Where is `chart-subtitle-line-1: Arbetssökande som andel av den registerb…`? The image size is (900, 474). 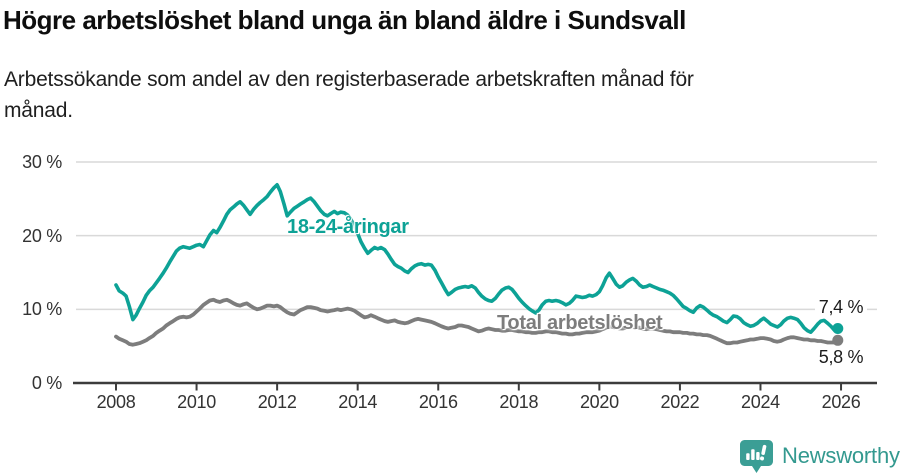 chart-subtitle-line-1: Arbetssökande som andel av den registerb… is located at coordinates (349, 79).